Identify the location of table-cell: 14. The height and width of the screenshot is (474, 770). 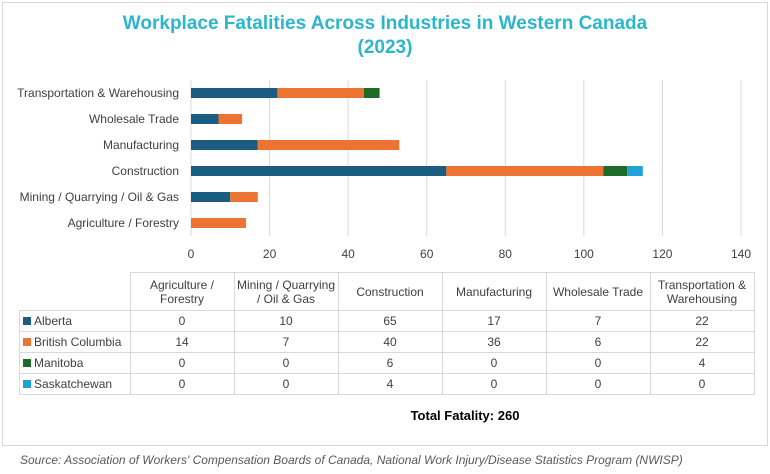
(182, 342).